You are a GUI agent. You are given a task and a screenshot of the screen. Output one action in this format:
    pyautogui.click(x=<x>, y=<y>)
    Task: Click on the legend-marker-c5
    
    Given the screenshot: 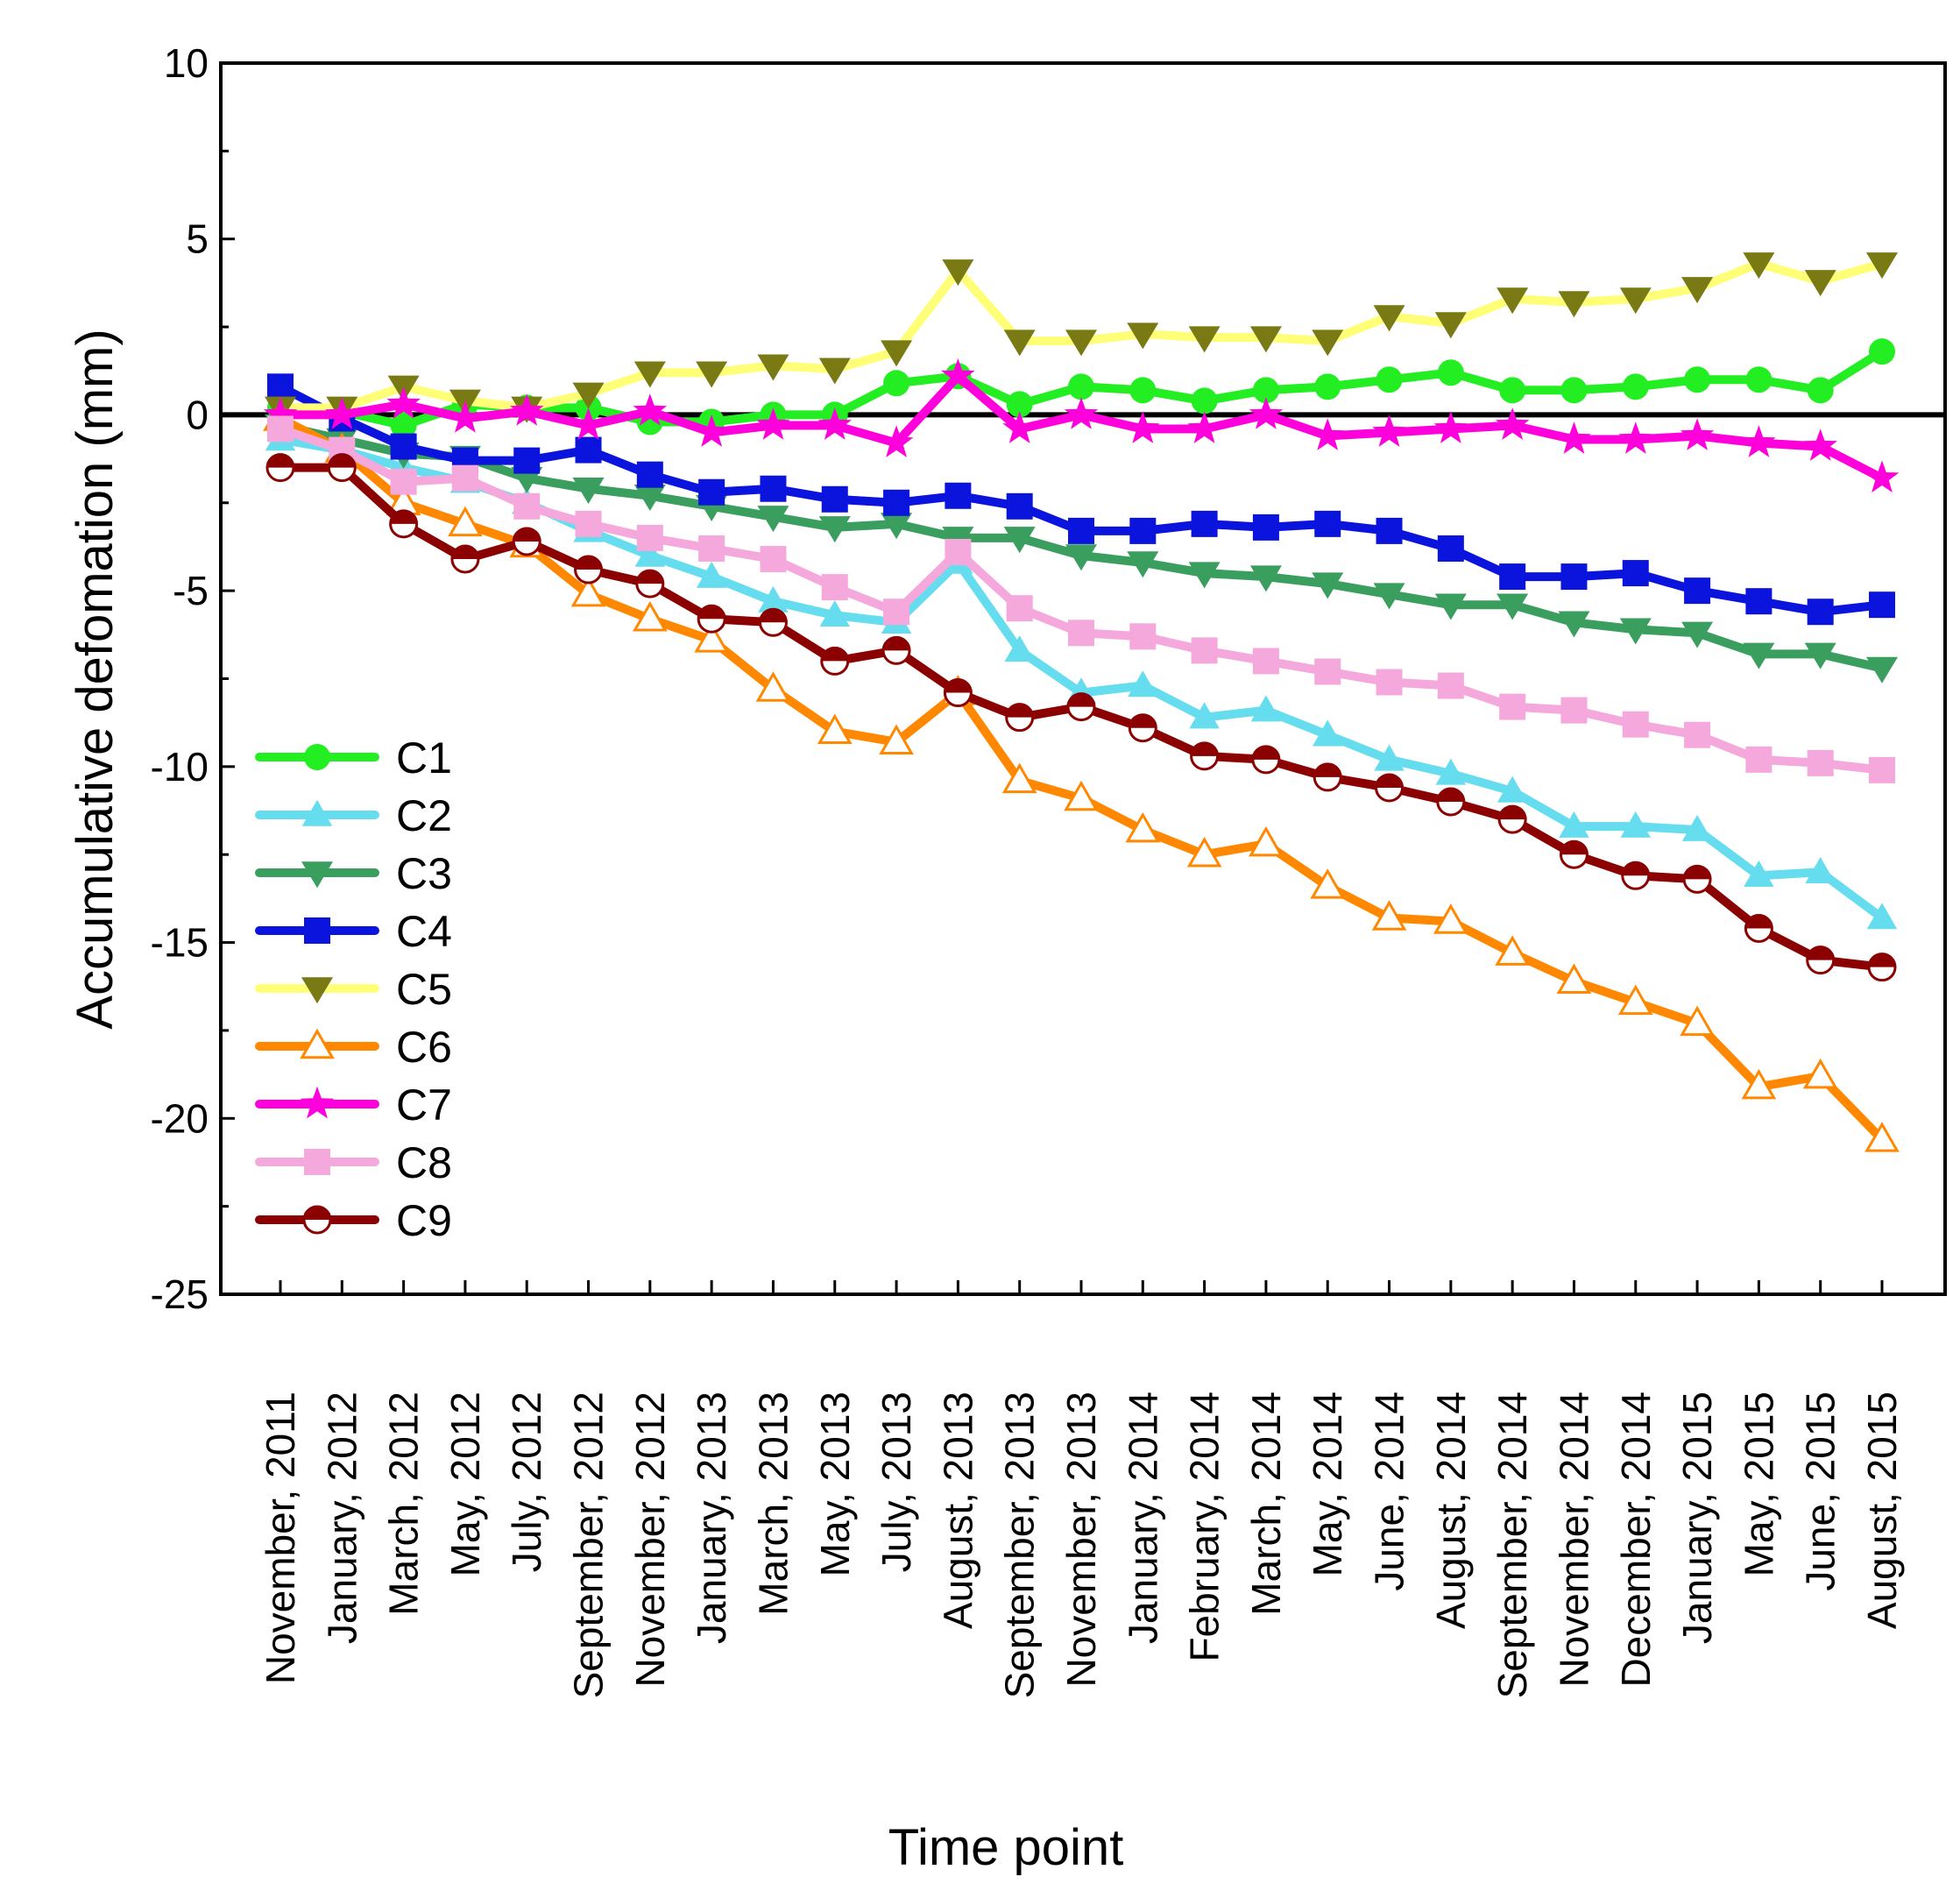 What is the action you would take?
    pyautogui.click(x=317, y=990)
    